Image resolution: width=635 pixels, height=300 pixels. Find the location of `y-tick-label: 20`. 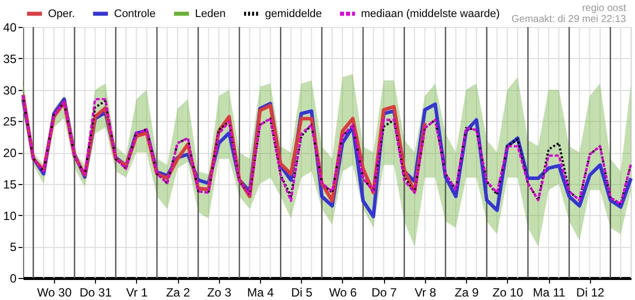

y-tick-label: 20 is located at coordinates (10, 153).